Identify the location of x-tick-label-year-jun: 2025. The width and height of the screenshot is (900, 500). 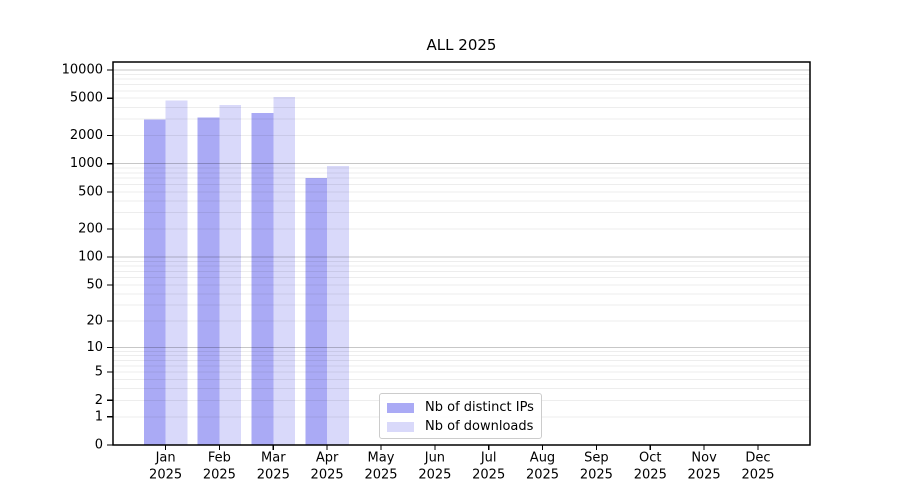
(434, 475).